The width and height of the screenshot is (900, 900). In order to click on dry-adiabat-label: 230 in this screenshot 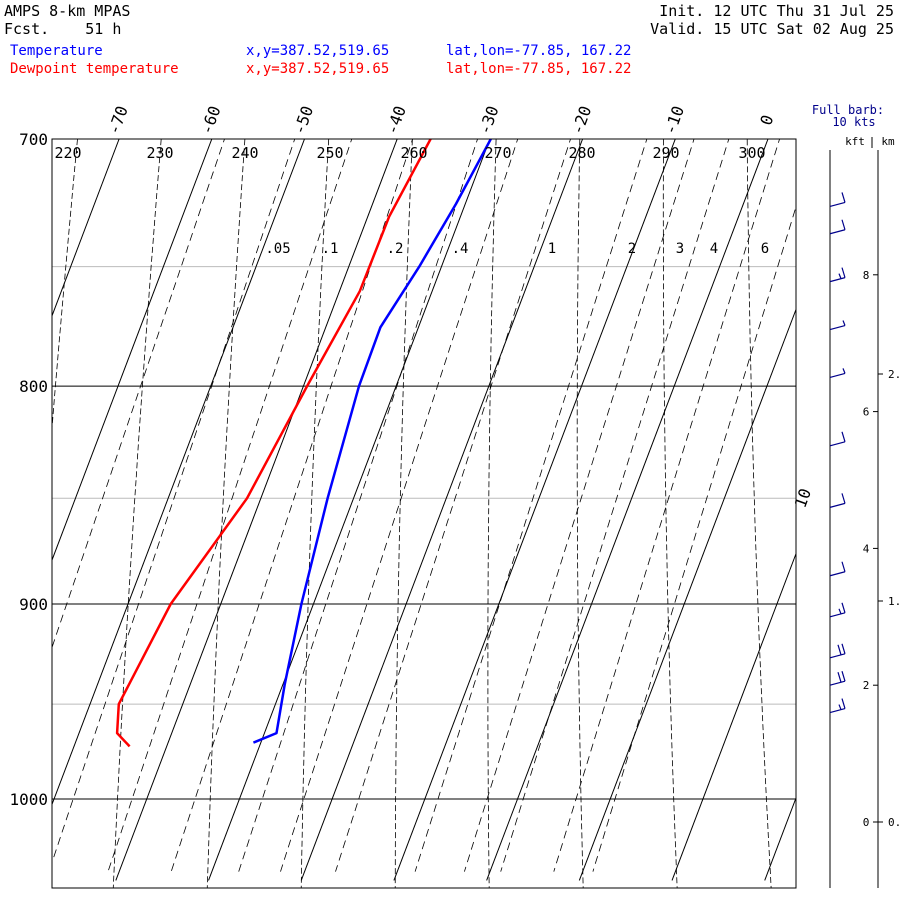, I will do `click(159, 153)`.